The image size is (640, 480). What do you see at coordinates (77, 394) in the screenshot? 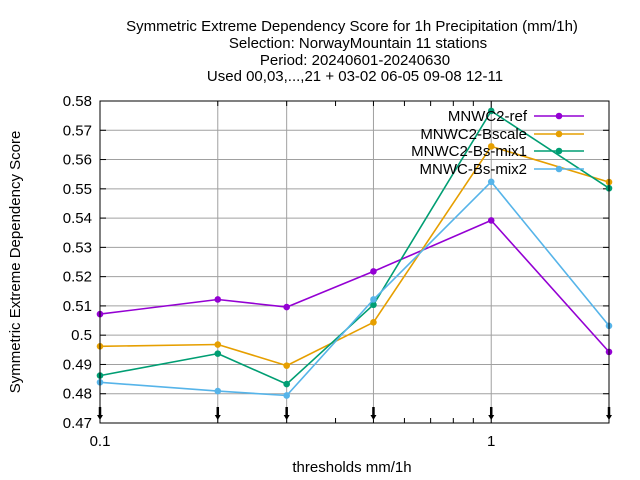
I see `y-tick-label: 0.48` at bounding box center [77, 394].